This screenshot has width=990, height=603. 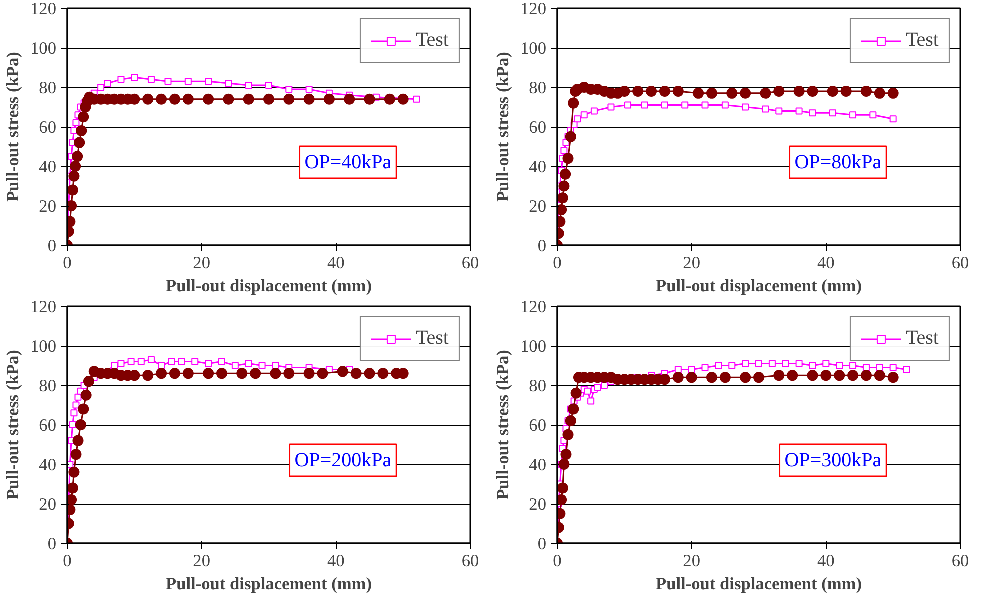 What do you see at coordinates (348, 163) in the screenshot?
I see `annotation: OP=40kPa` at bounding box center [348, 163].